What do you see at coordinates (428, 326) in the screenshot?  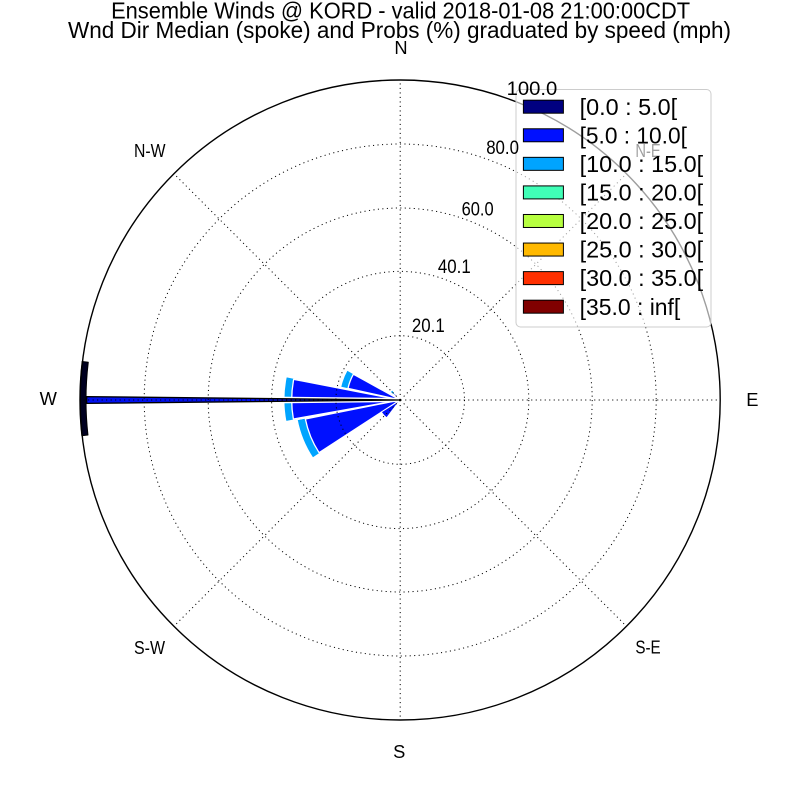 I see `svg-text: 20.1` at bounding box center [428, 326].